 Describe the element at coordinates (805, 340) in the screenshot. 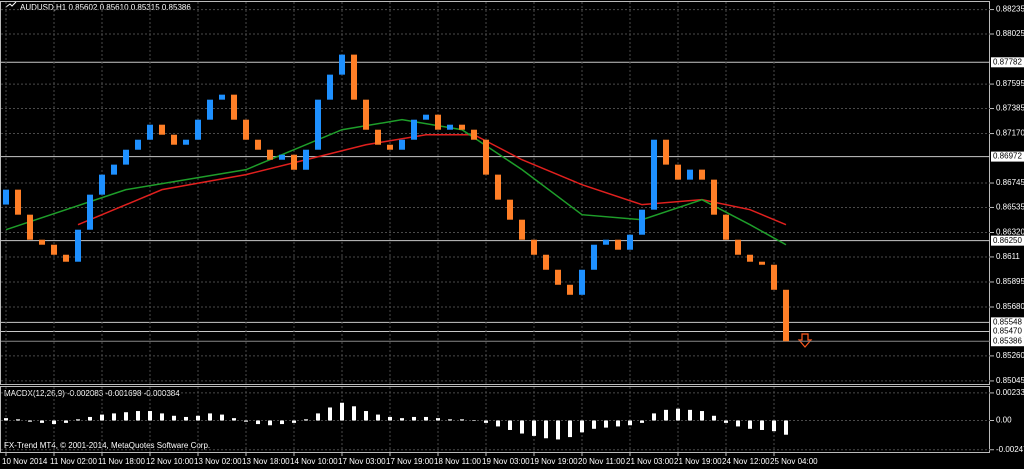

I see `sell-arrow` at that location.